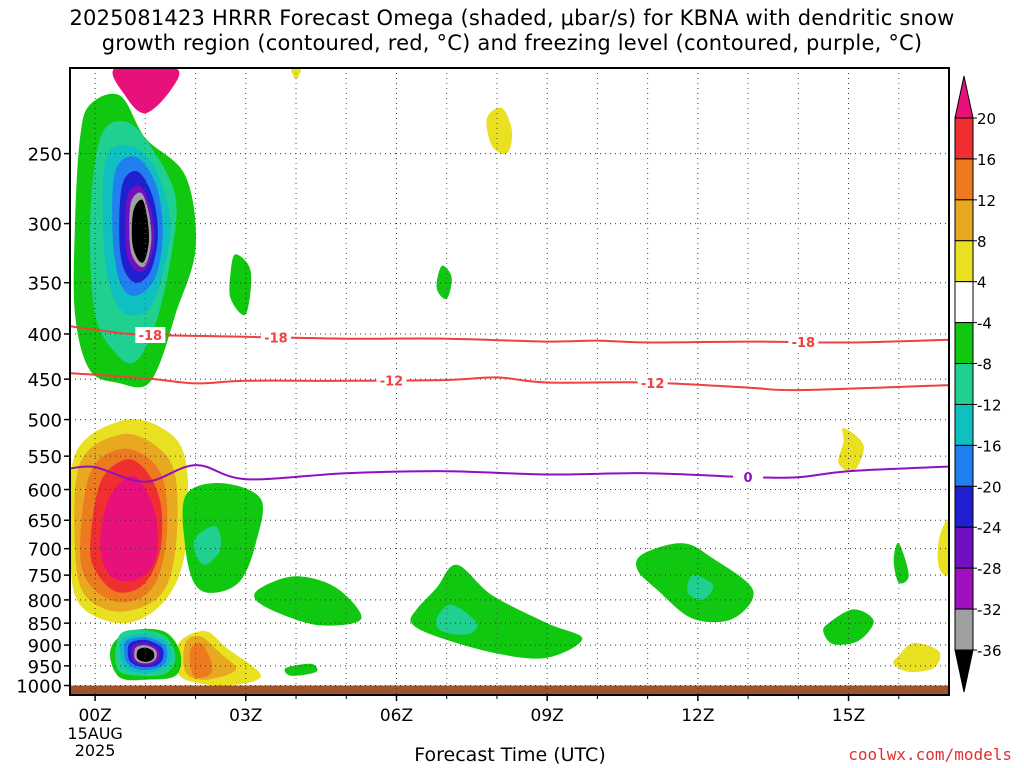  Describe the element at coordinates (140, 231) in the screenshot. I see `omega-contour--36-0` at that location.